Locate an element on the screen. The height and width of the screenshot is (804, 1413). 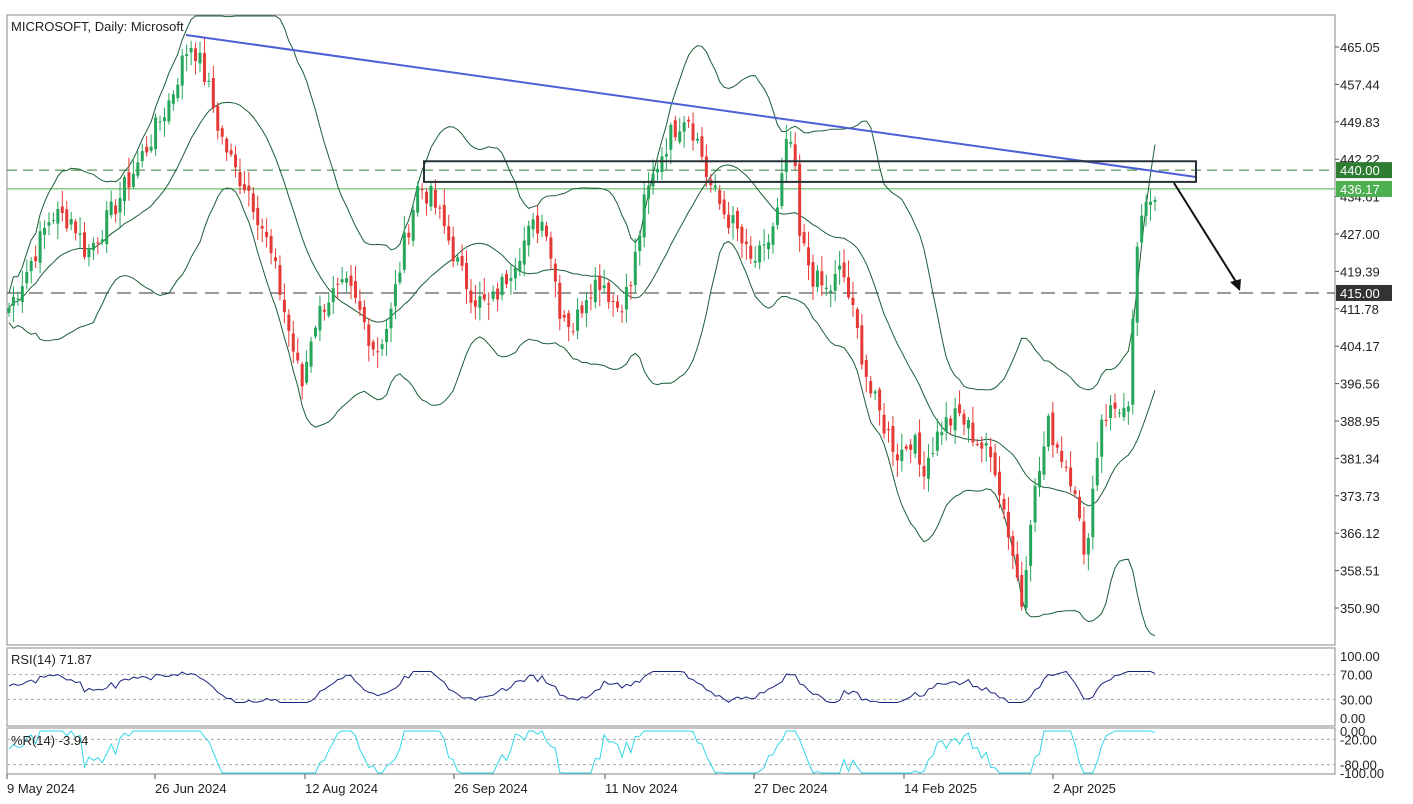
level-tag-label: 436.17 is located at coordinates (1360, 189).